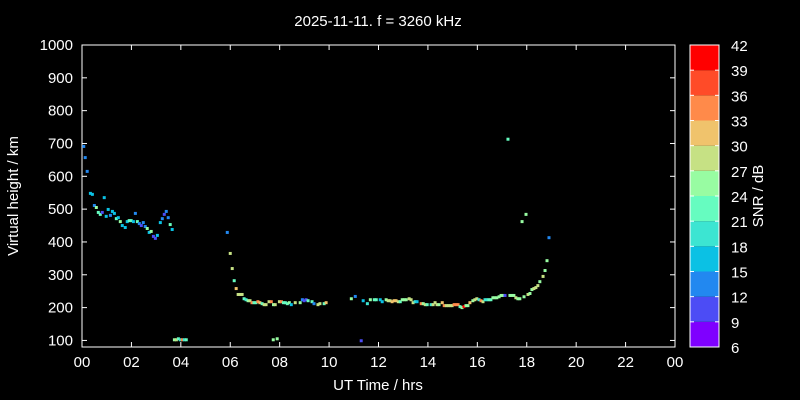 This screenshot has width=800, height=400. What do you see at coordinates (378, 385) in the screenshot?
I see `x-axis-label: UT Time / hrs` at bounding box center [378, 385].